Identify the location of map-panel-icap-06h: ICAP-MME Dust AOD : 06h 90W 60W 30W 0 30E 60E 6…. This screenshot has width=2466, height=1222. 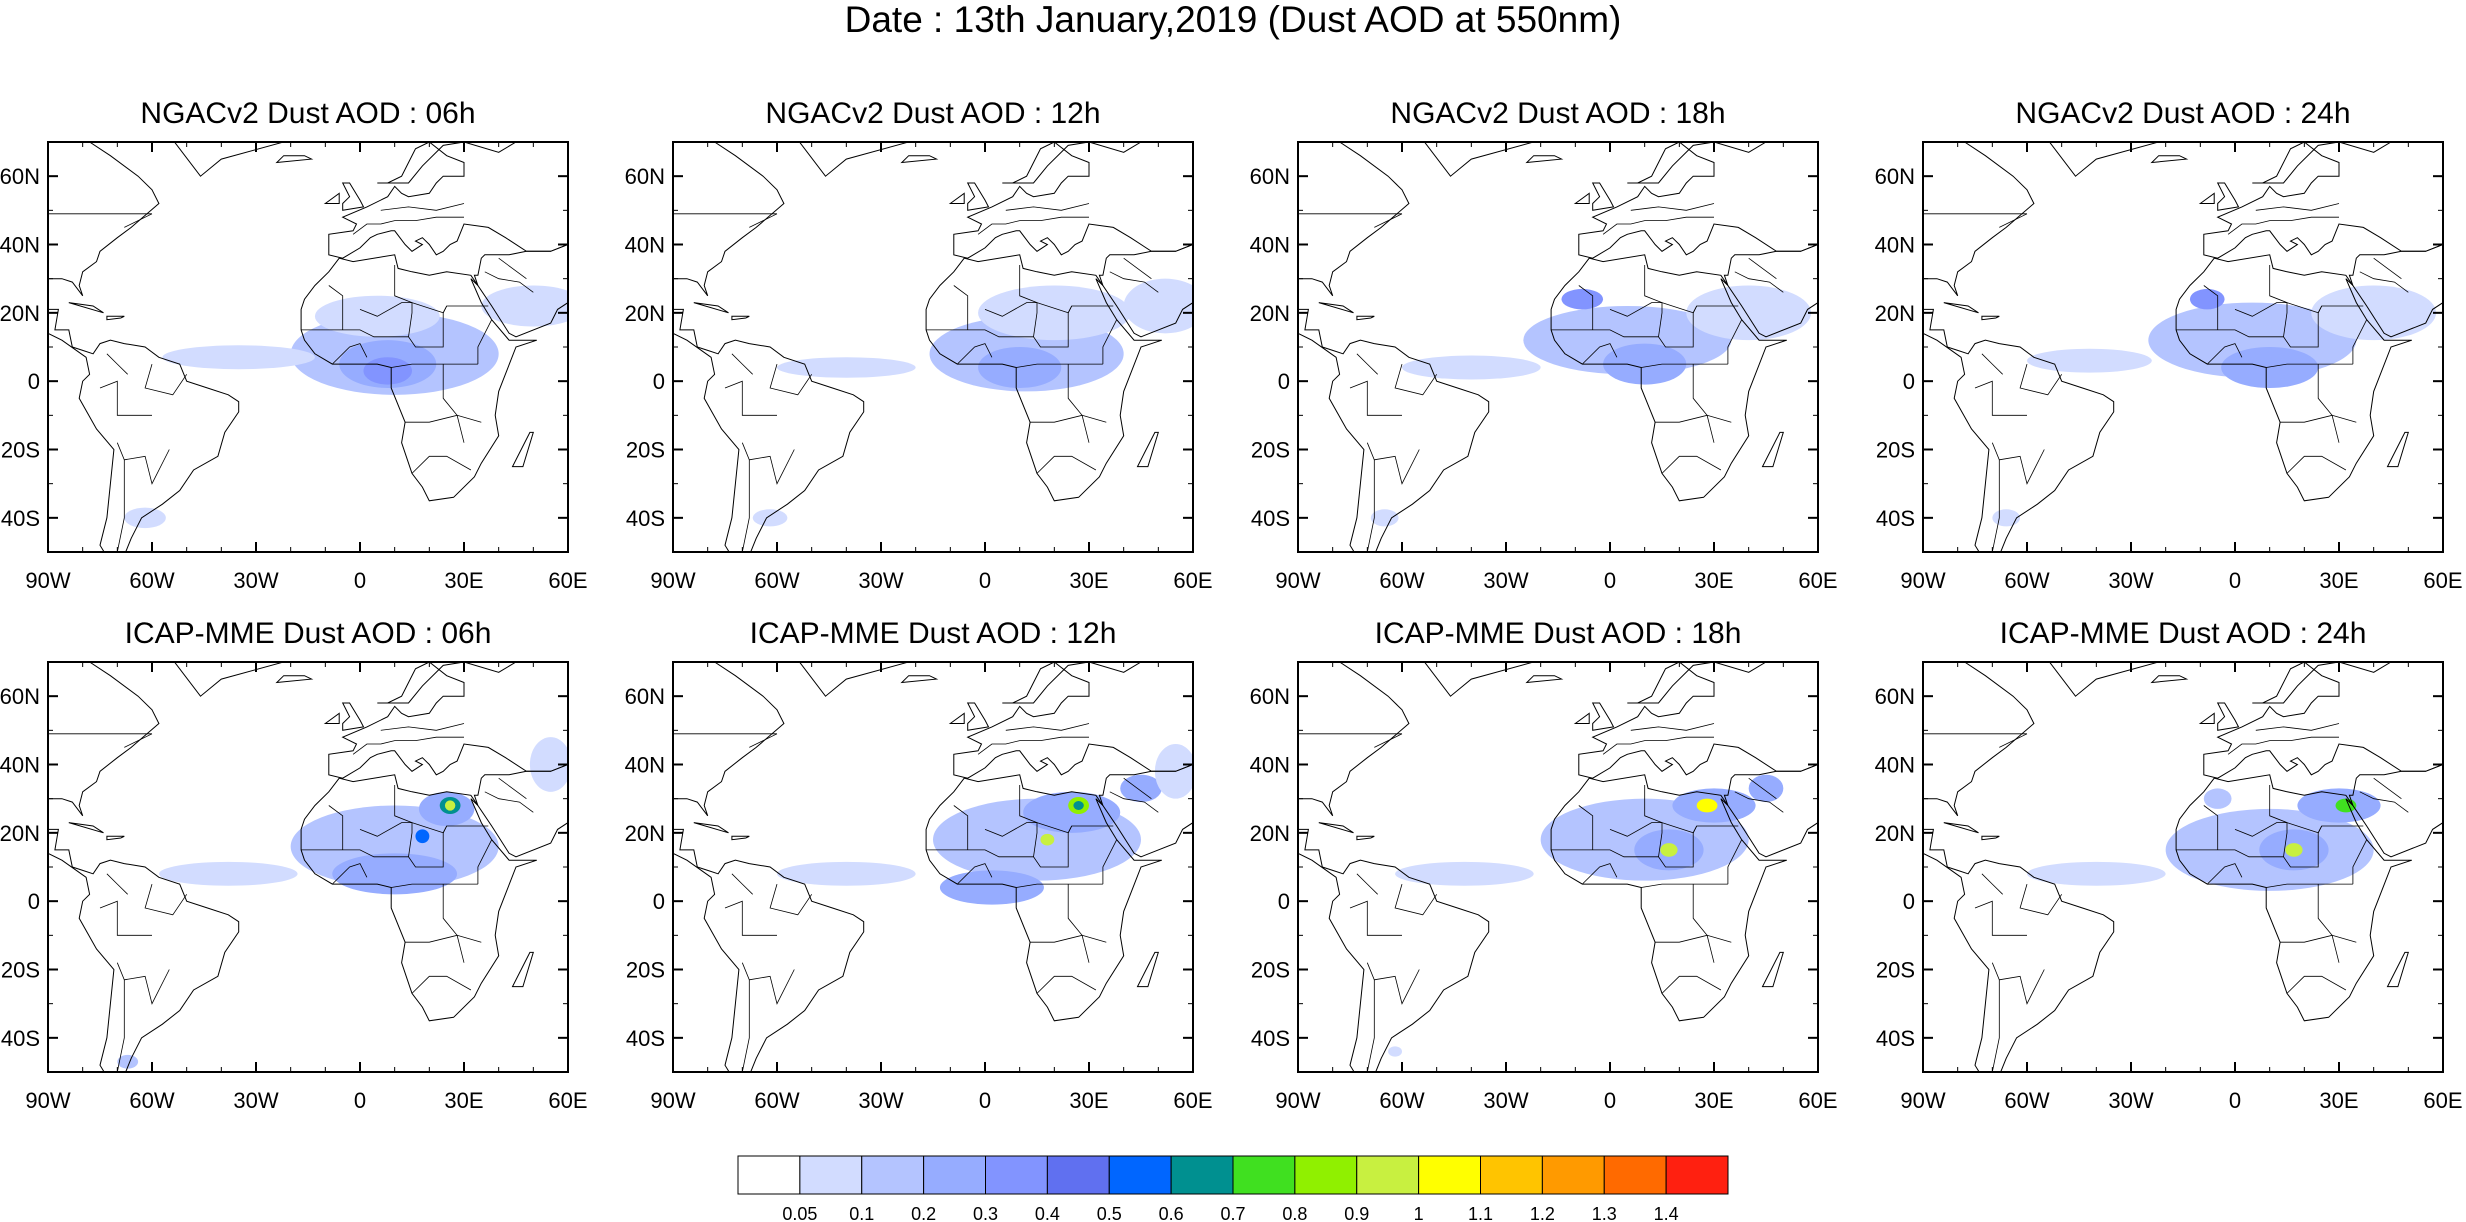
(294, 865).